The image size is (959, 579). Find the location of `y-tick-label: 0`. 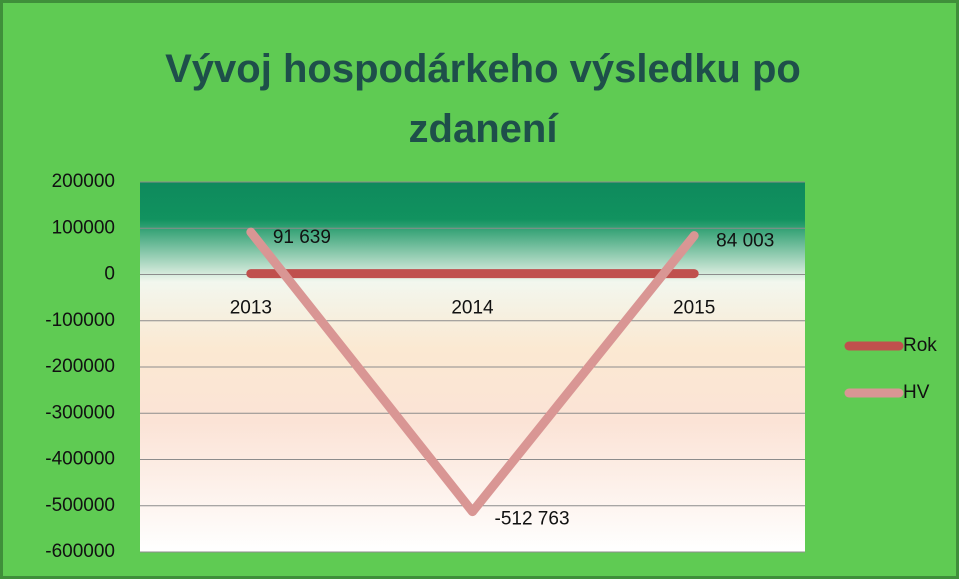

y-tick-label: 0 is located at coordinates (109, 274).